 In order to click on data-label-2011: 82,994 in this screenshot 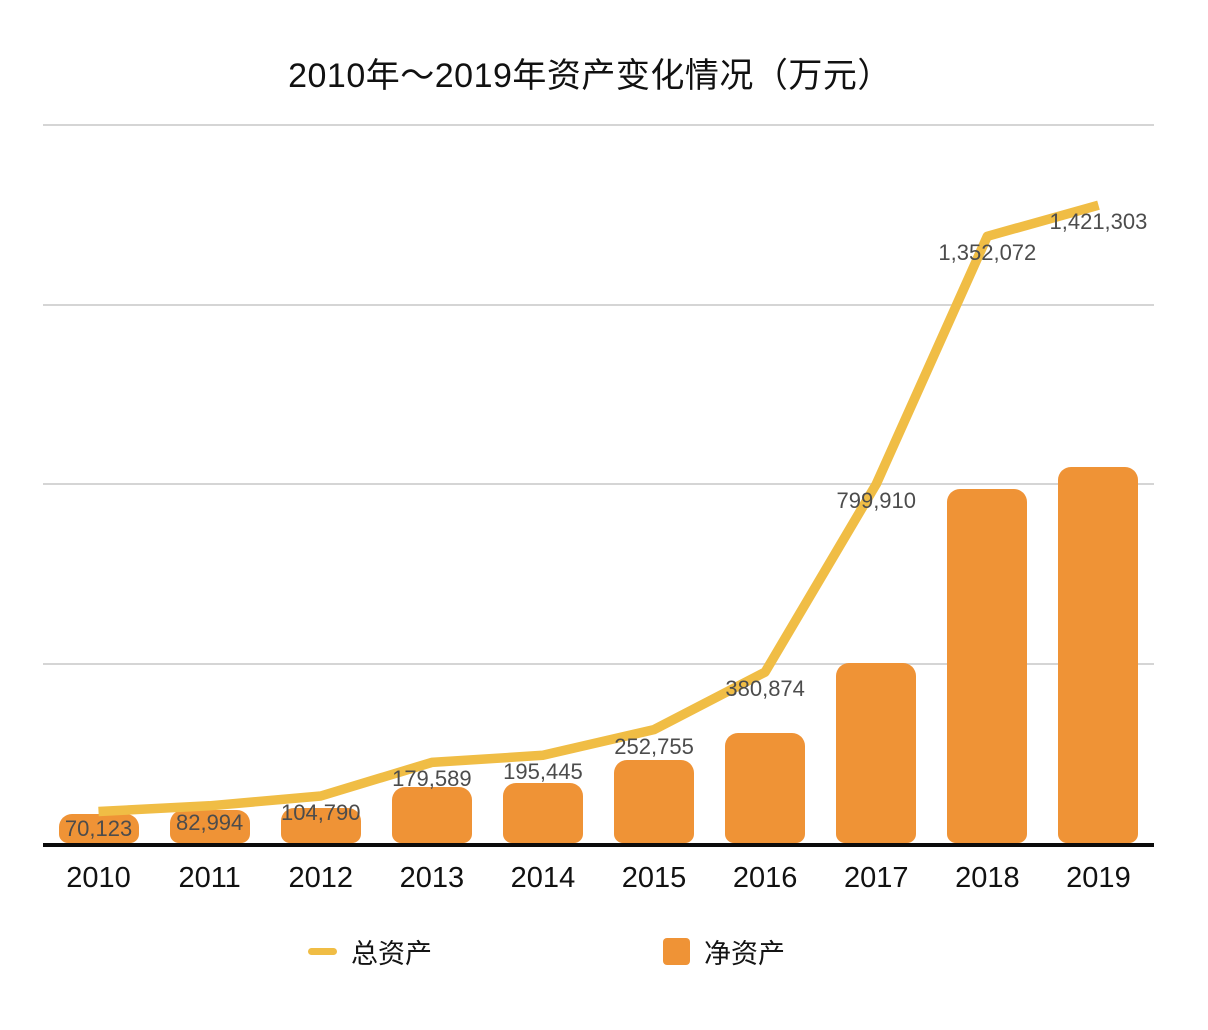, I will do `click(209, 822)`.